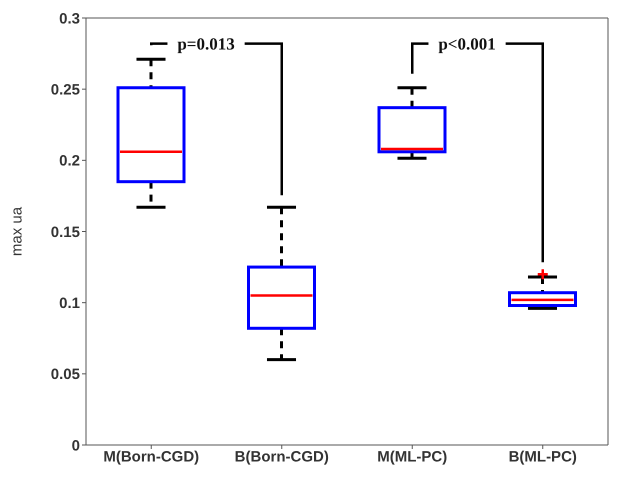  What do you see at coordinates (151, 457) in the screenshot?
I see `x-tick-label: M(Born-CGD)` at bounding box center [151, 457].